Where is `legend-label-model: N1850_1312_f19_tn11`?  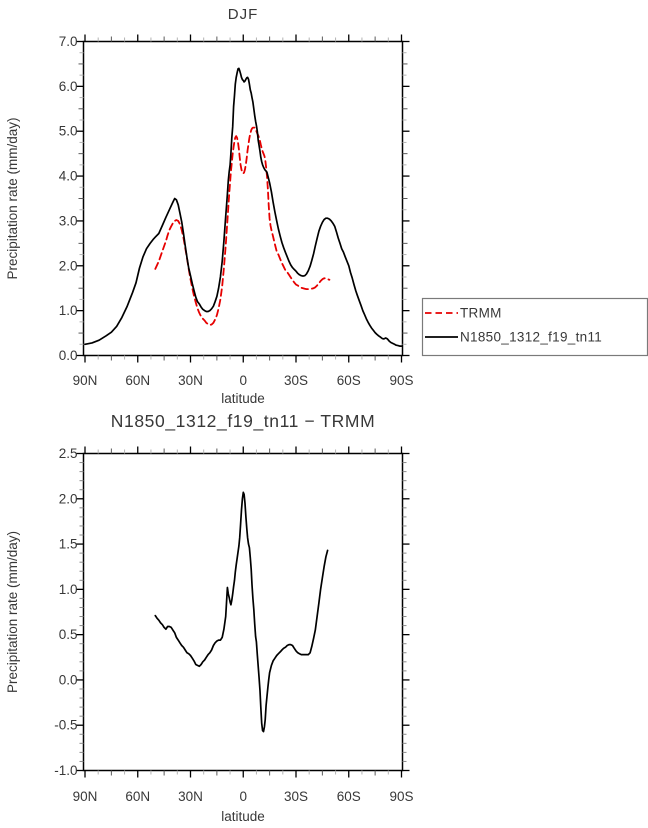
legend-label-model: N1850_1312_f19_tn11 is located at coordinates (531, 337).